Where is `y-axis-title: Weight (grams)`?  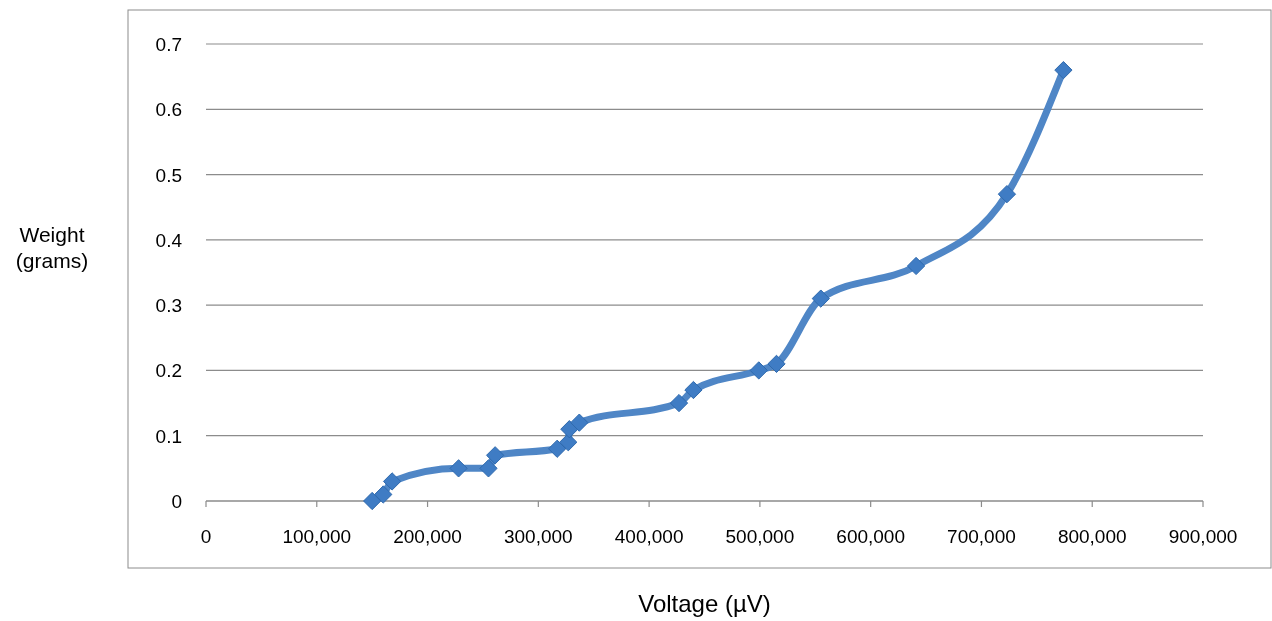 y-axis-title: Weight (grams) is located at coordinates (52, 247).